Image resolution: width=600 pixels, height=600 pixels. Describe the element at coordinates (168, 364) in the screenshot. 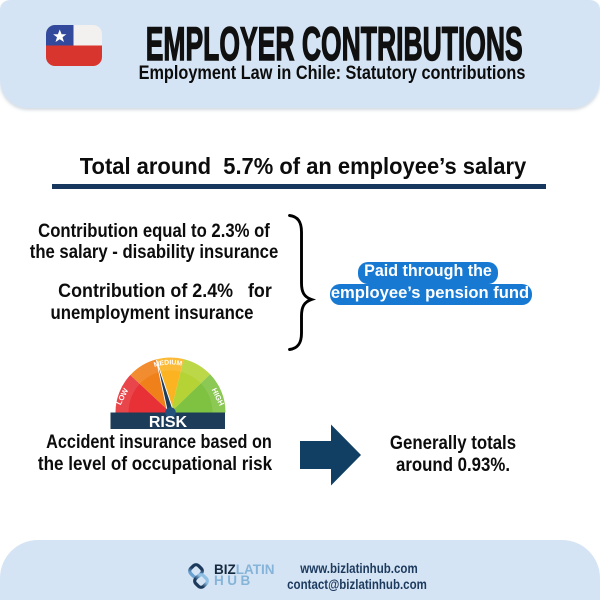

I see `svg-text: MEDIUM` at that location.